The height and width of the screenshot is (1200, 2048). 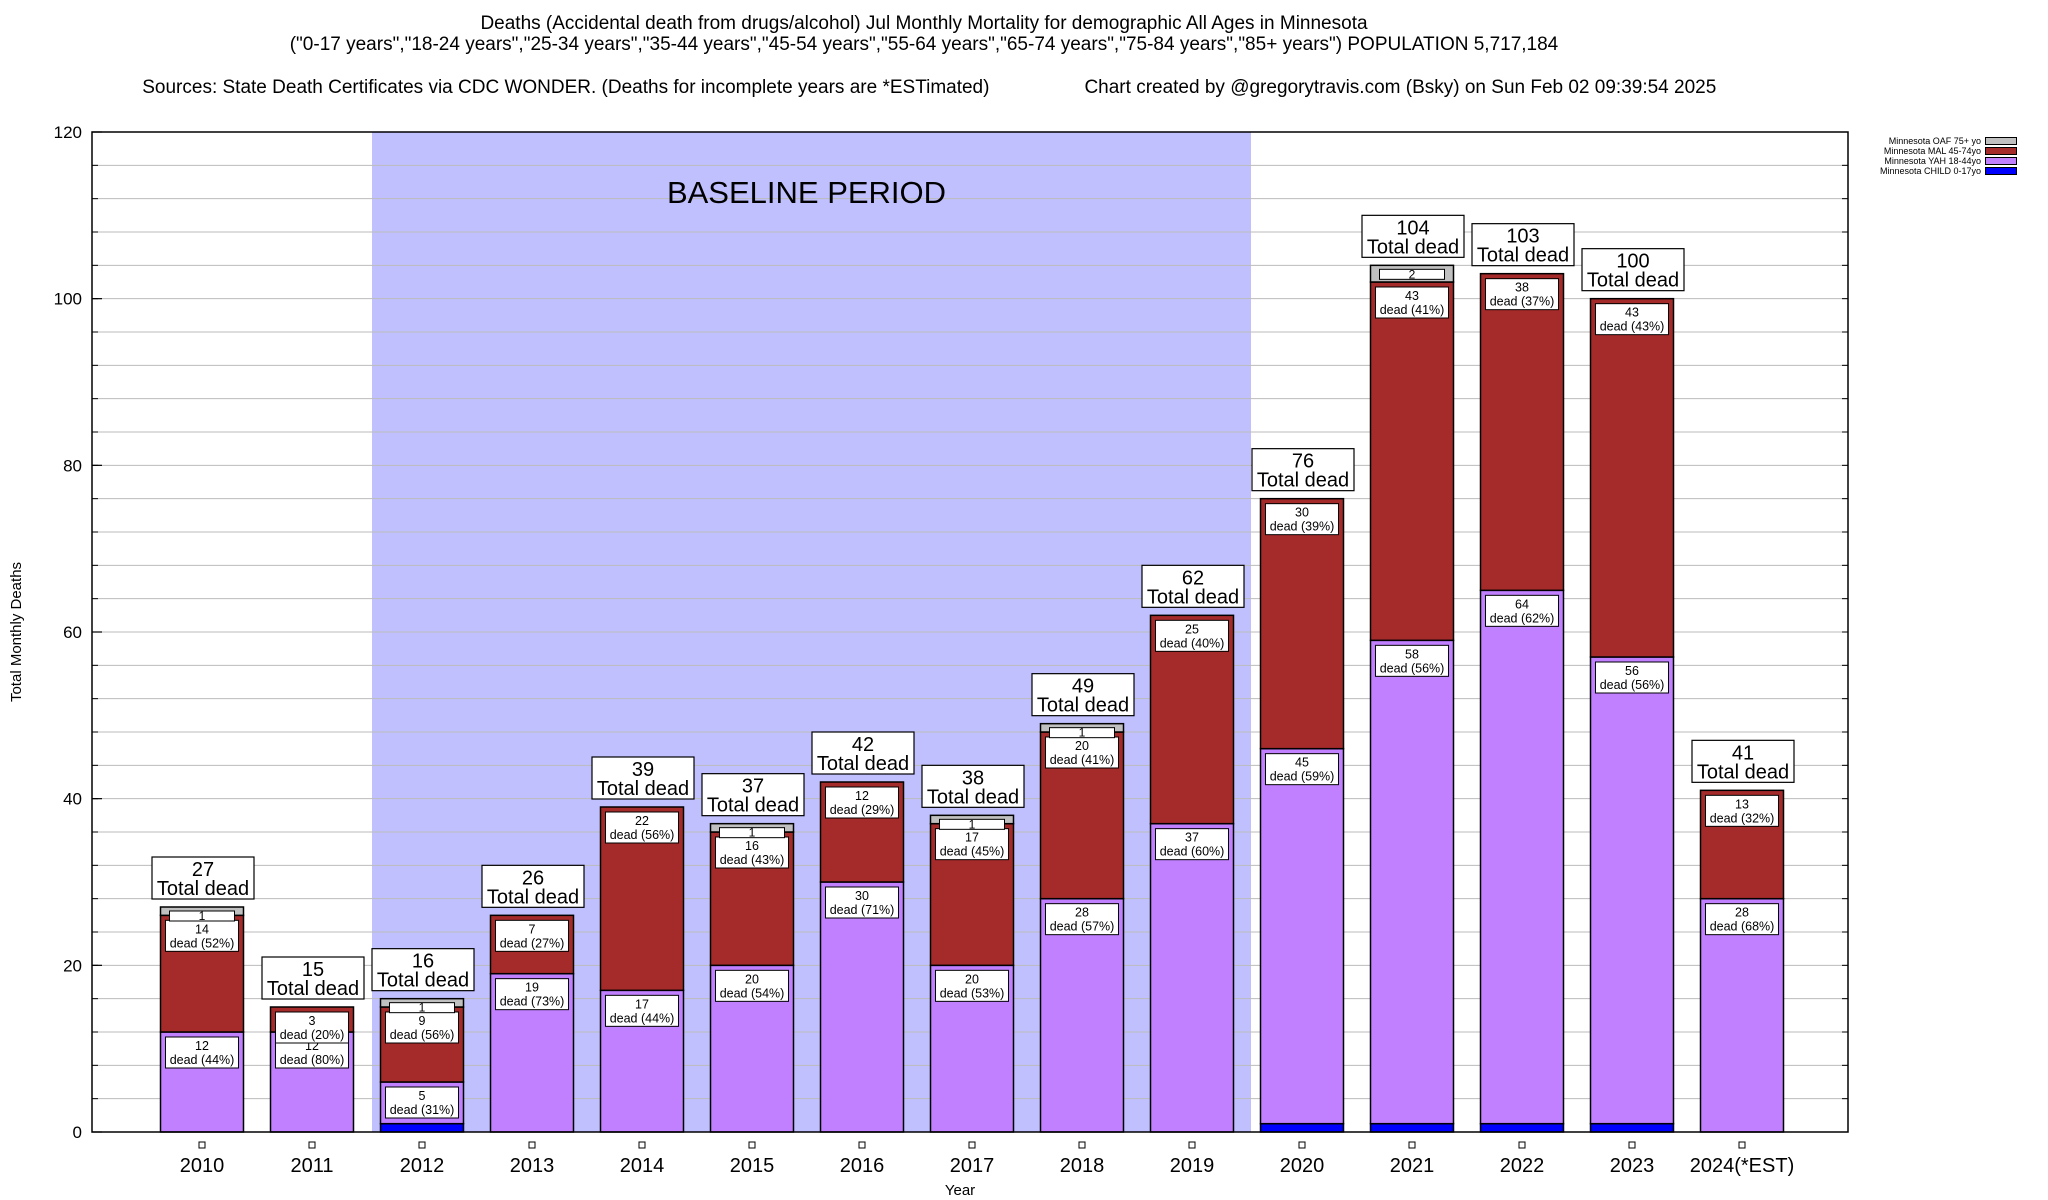 I want to click on segment-label-count: 5, so click(x=422, y=1096).